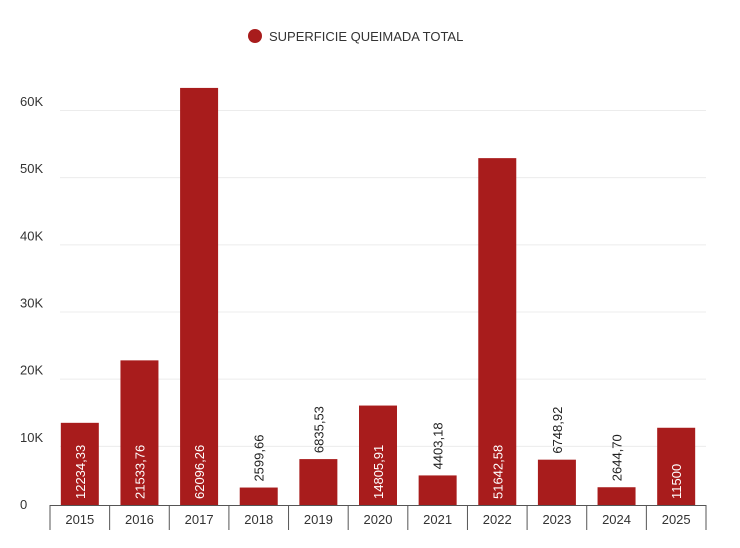  I want to click on bar-value-label: 14805,91, so click(378, 472).